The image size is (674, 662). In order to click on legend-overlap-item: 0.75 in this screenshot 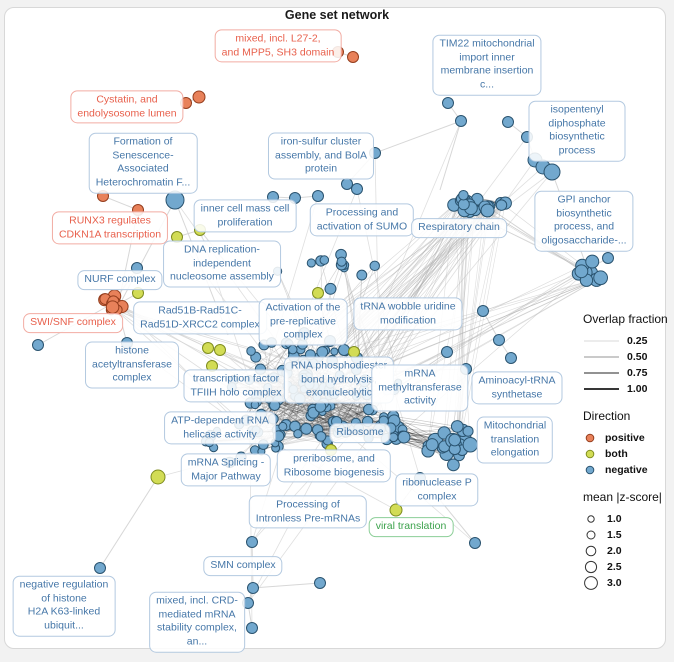, I will do `click(628, 373)`.